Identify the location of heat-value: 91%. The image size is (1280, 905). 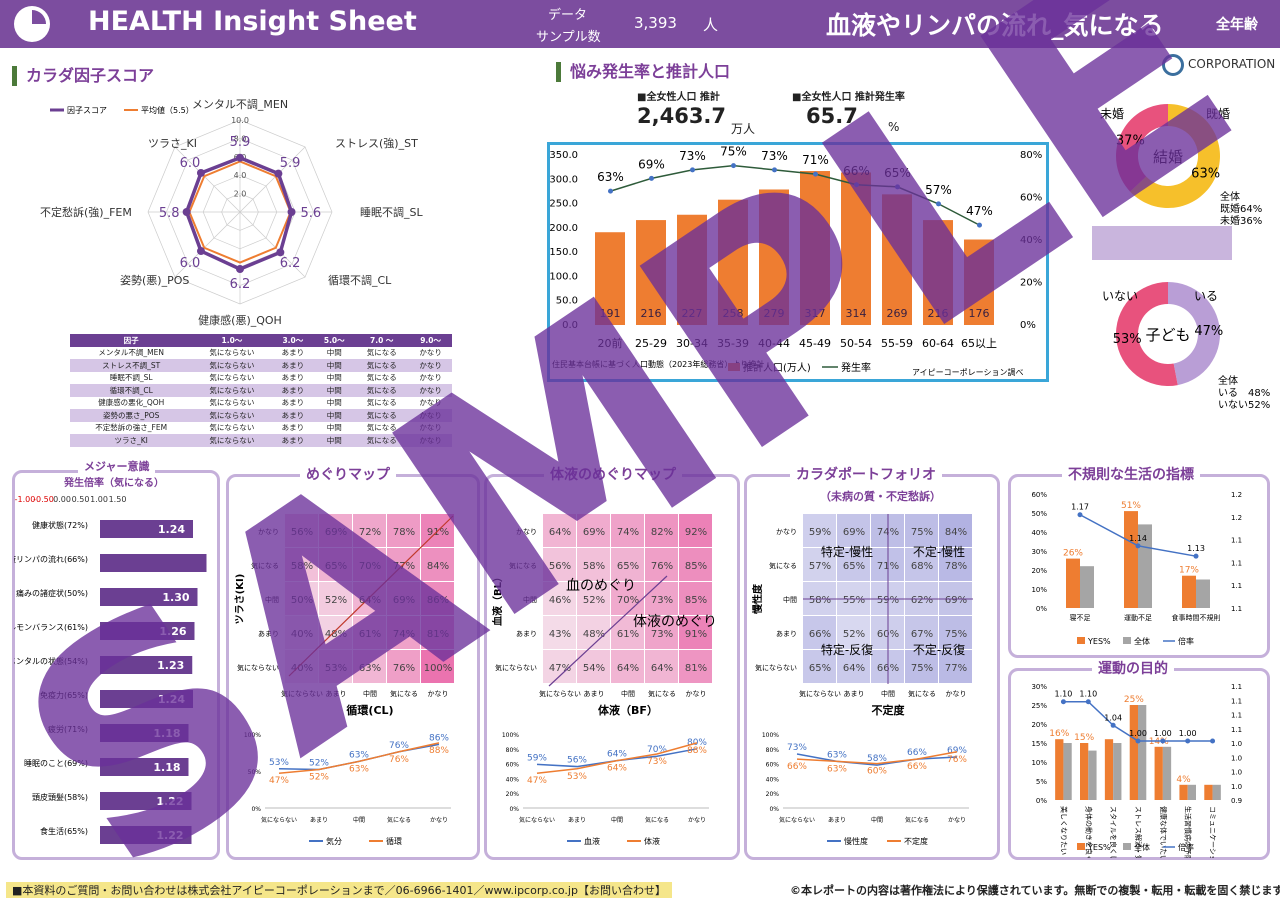
(438, 532).